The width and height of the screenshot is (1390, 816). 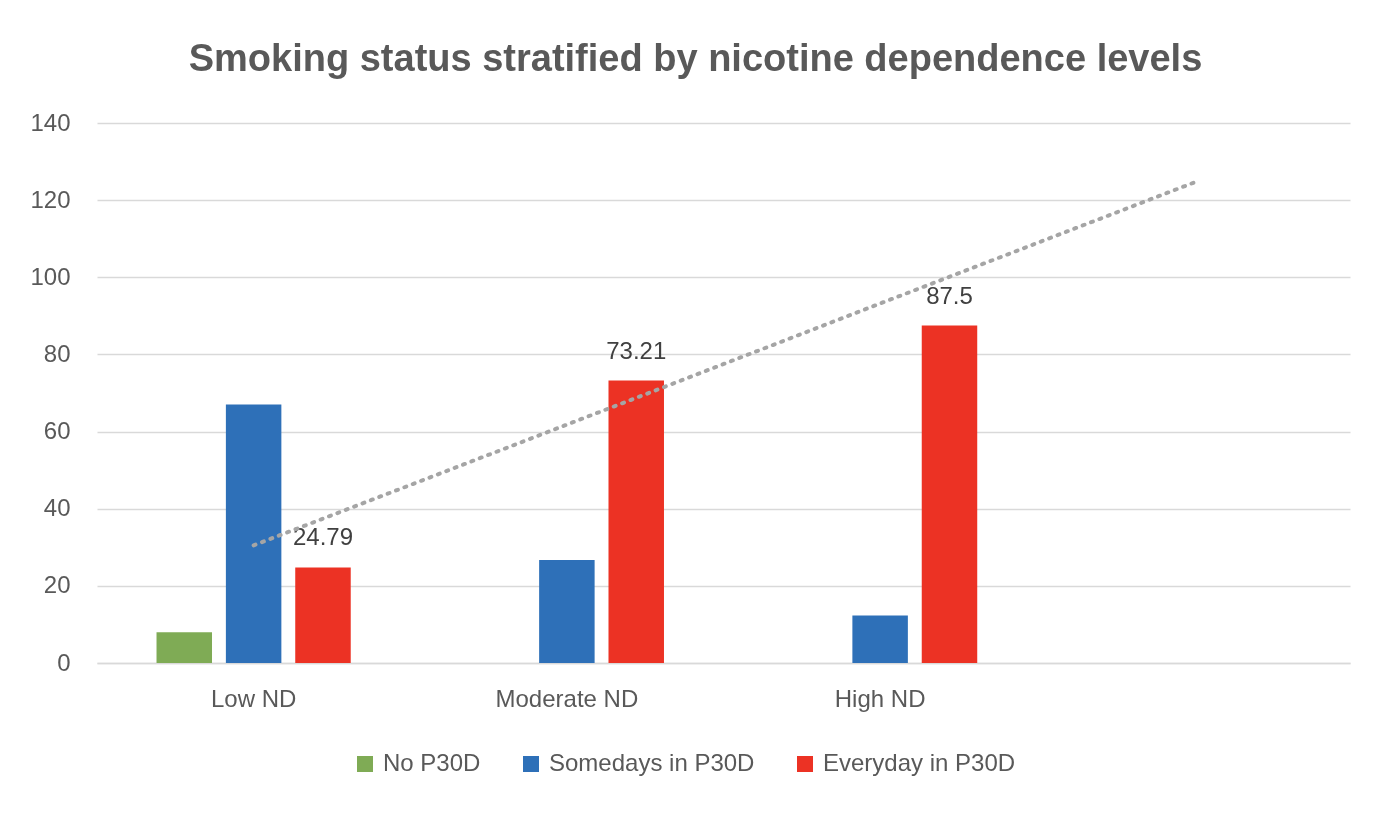 What do you see at coordinates (57, 431) in the screenshot?
I see `y-tick-label: 60` at bounding box center [57, 431].